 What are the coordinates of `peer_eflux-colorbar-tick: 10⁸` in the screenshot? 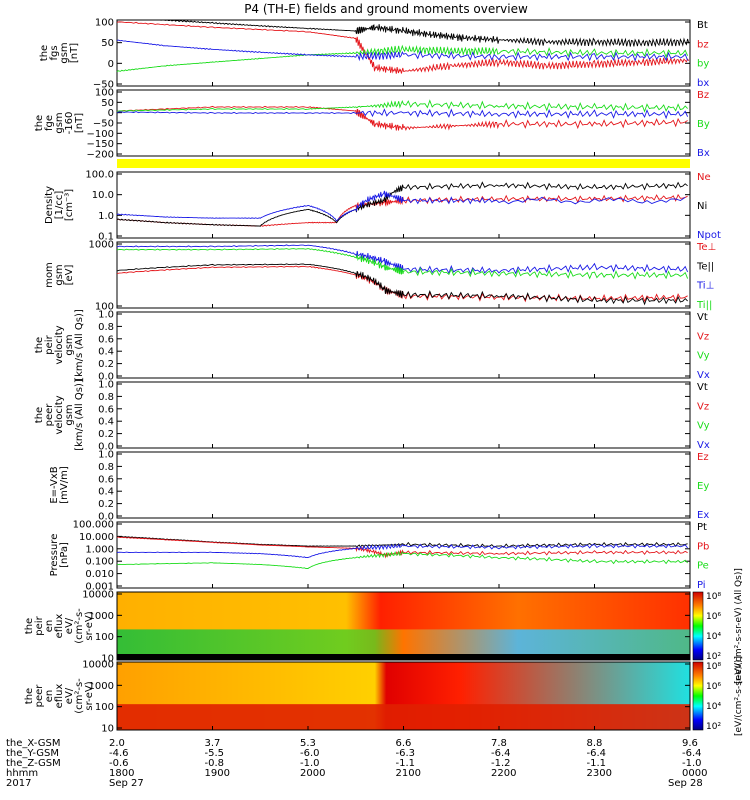 It's located at (713, 667).